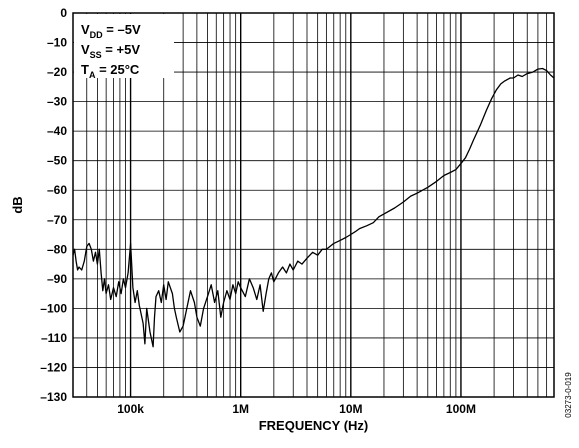 Image resolution: width=579 pixels, height=448 pixels. I want to click on y-tick-label: –60, so click(57, 190).